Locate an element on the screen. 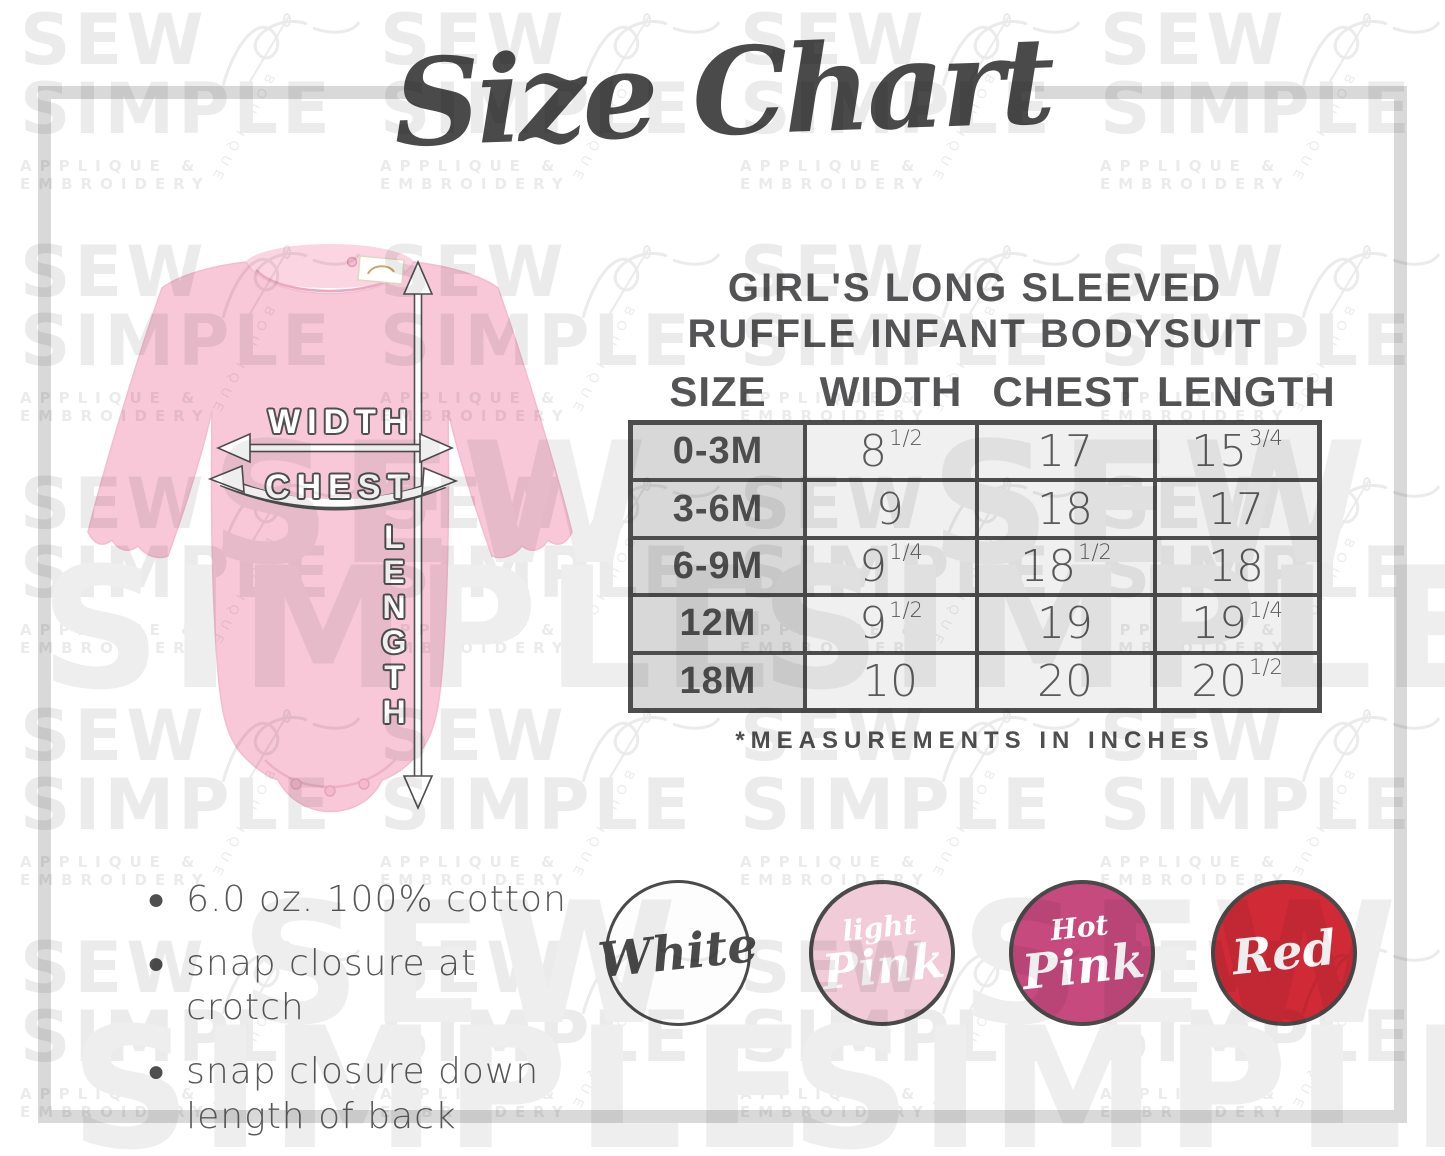 Image resolution: width=1445 pixels, height=1156 pixels. page-title: Size Chart is located at coordinates (722, 92).